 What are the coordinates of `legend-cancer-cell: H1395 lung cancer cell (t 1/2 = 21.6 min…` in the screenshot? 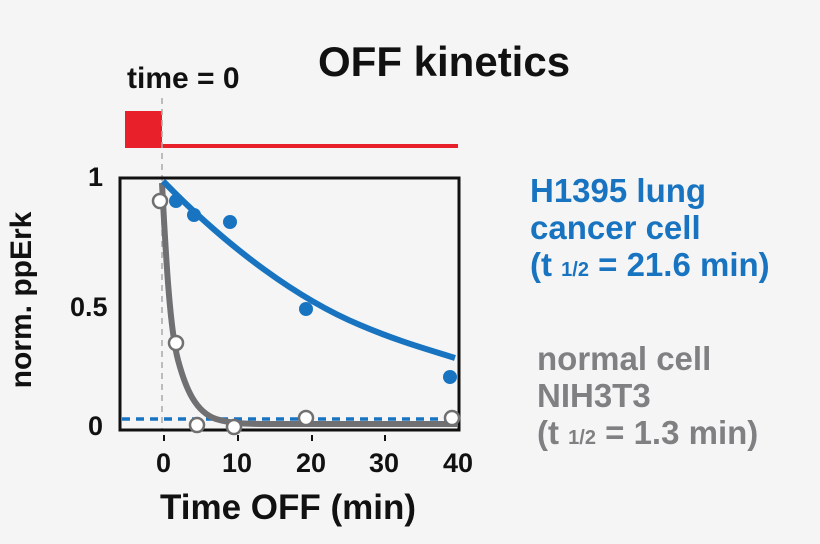 It's located at (650, 230).